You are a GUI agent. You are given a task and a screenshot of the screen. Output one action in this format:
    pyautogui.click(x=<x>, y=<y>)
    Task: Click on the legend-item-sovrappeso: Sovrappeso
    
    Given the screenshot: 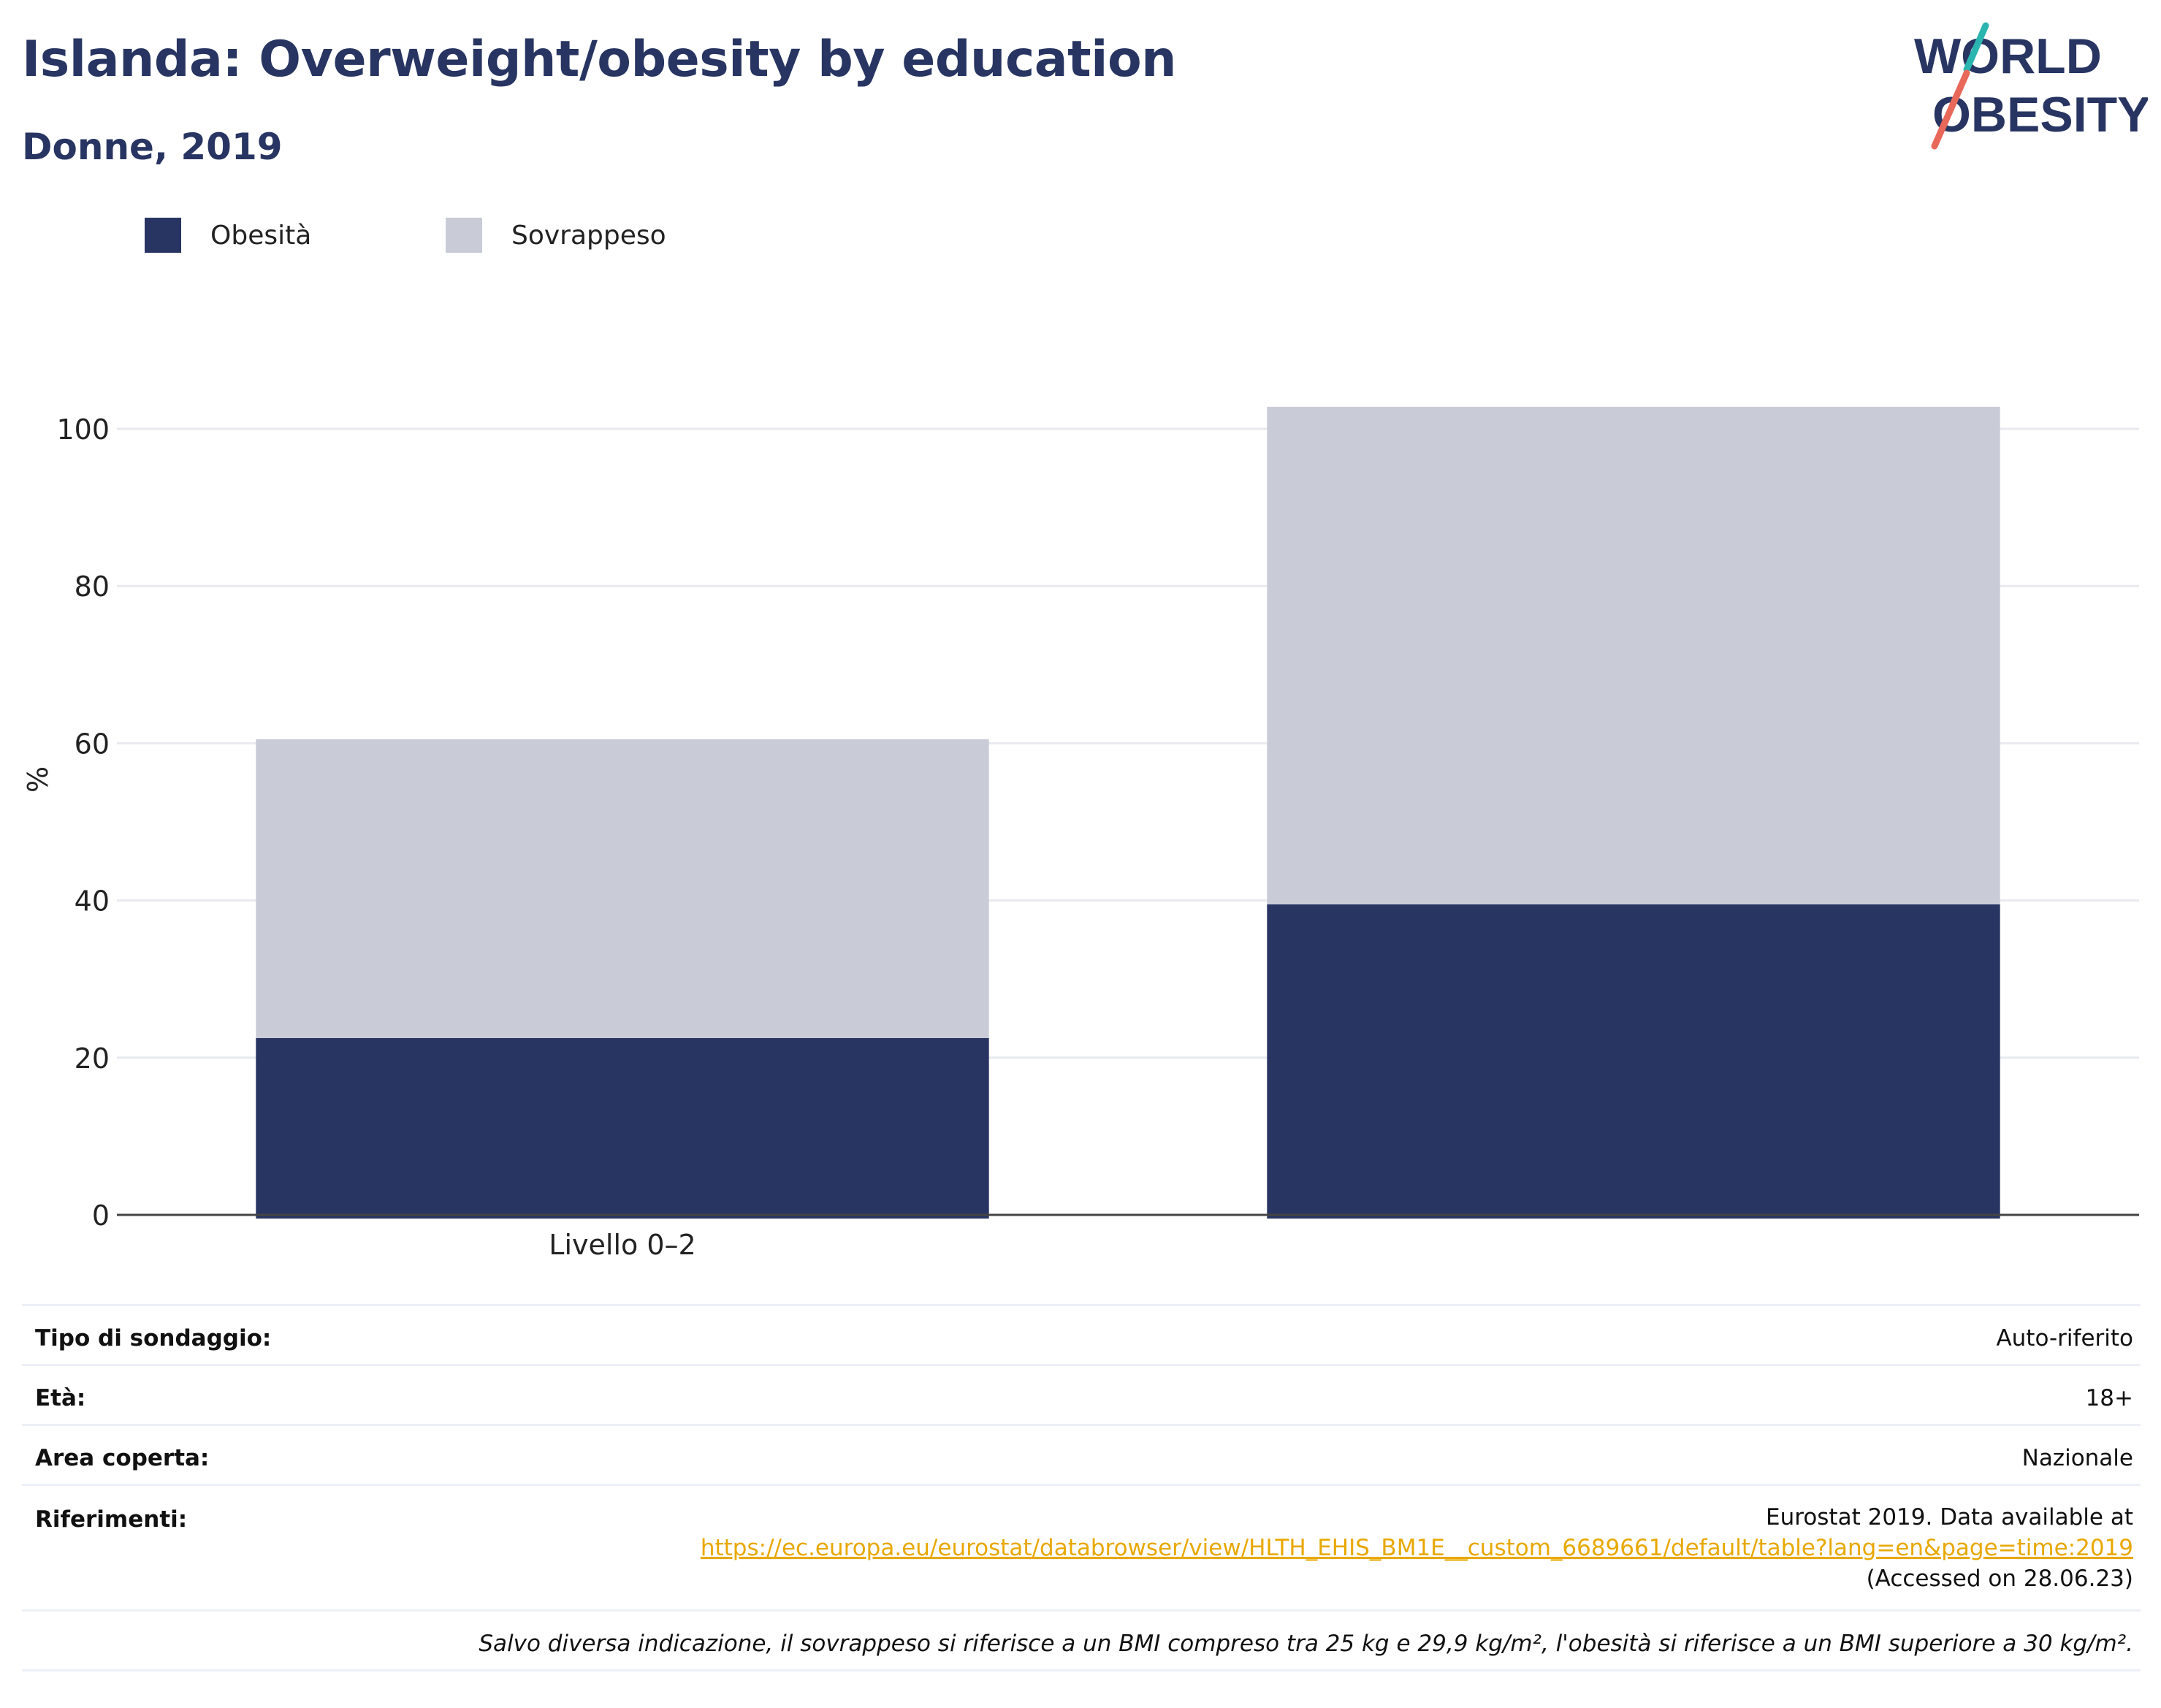 What is the action you would take?
    pyautogui.click(x=556, y=235)
    